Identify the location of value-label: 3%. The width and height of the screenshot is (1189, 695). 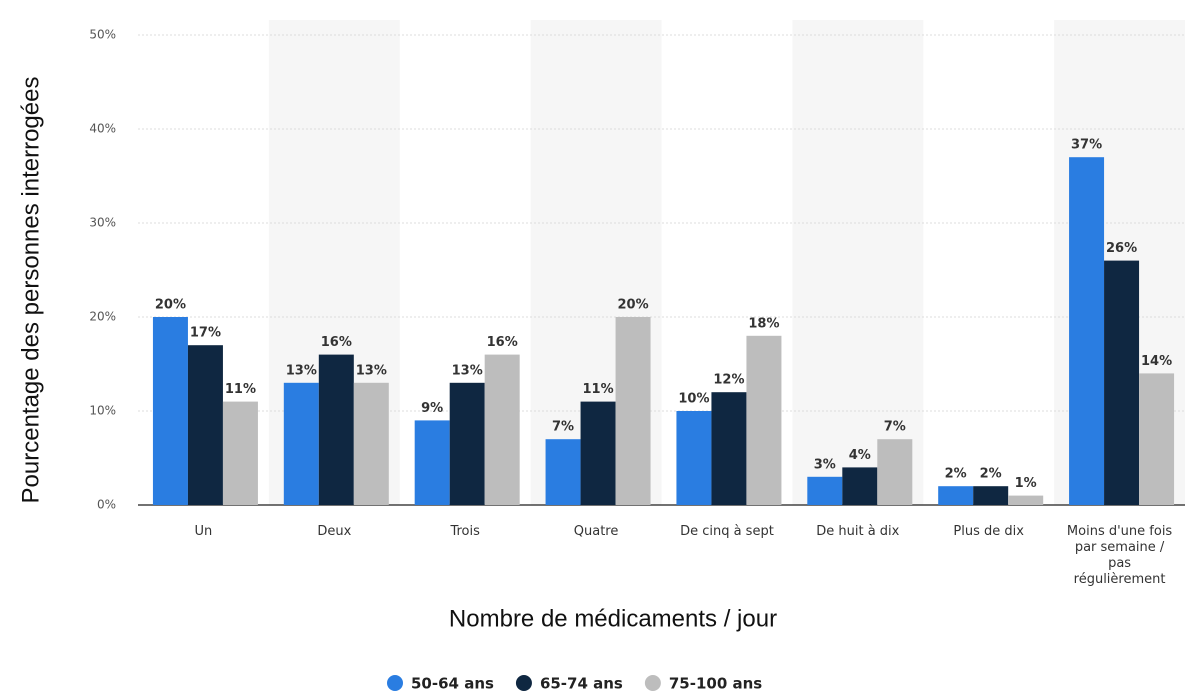
(825, 464).